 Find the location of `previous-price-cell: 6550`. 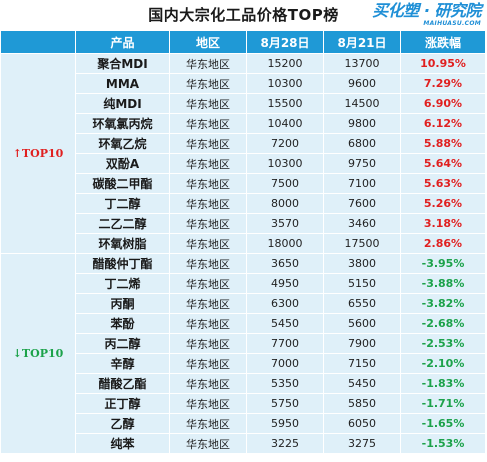

previous-price-cell: 6550 is located at coordinates (362, 303).